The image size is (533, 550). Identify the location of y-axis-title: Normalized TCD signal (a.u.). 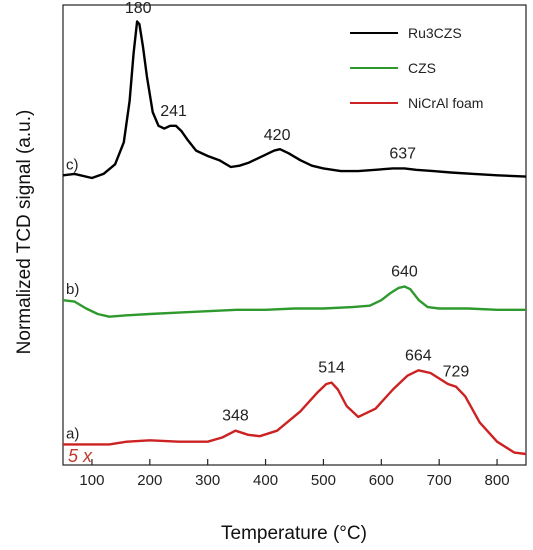
(24, 232).